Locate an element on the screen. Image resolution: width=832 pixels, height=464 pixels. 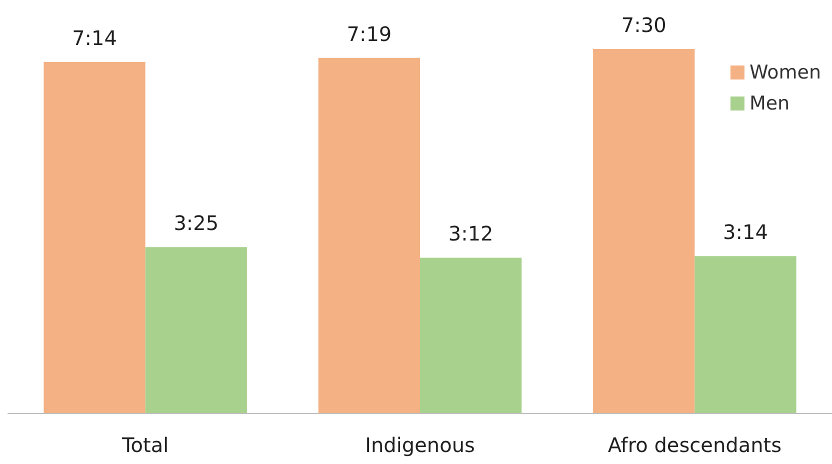
data-label: 7:30 is located at coordinates (643, 25).